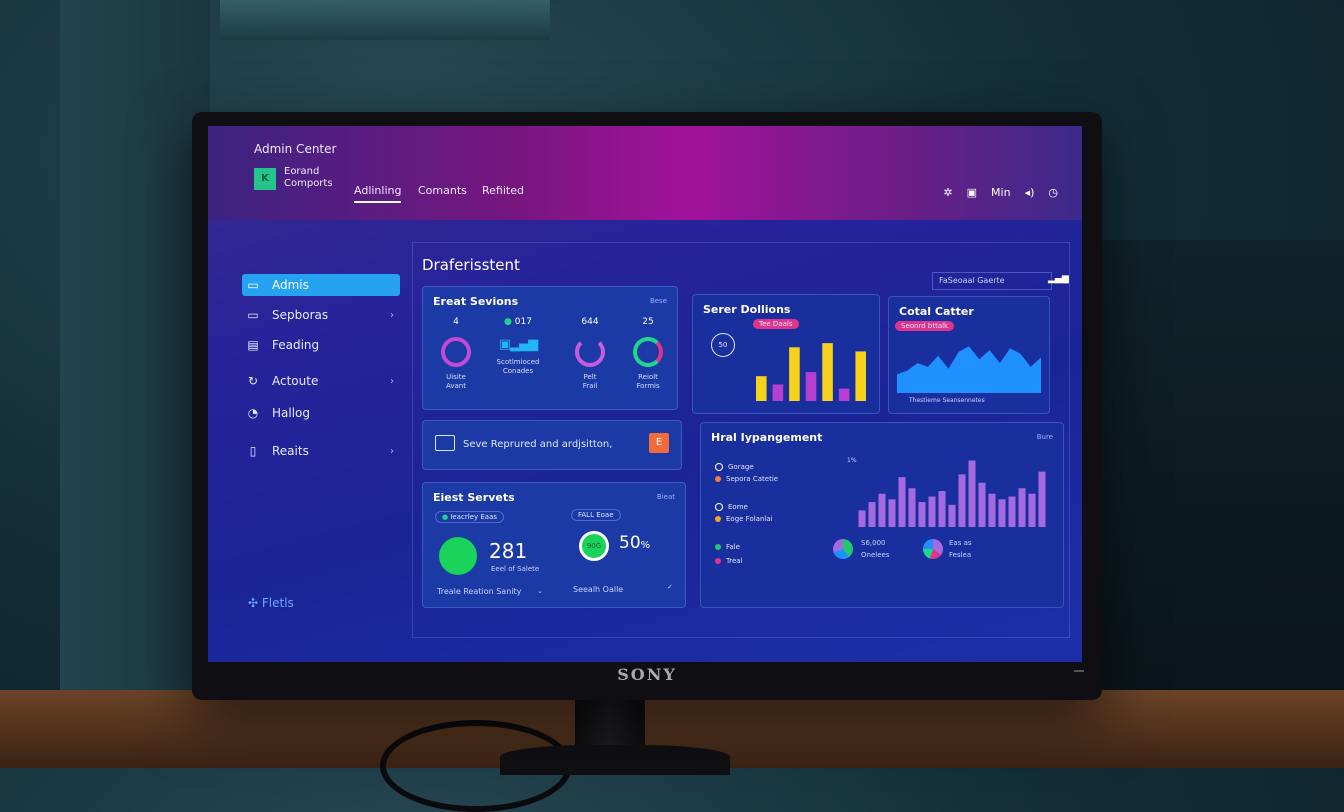  I want to click on metric-value-row: ● 017, so click(518, 322).